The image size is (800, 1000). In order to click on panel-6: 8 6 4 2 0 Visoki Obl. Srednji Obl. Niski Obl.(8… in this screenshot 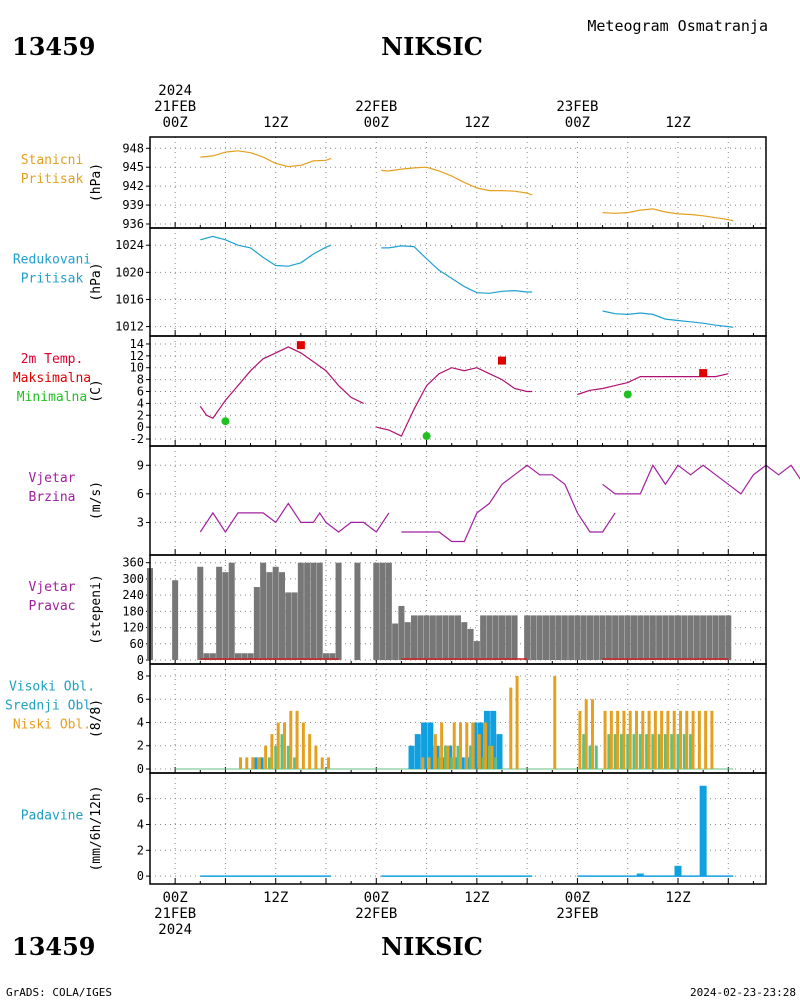, I will do `click(386, 719)`.